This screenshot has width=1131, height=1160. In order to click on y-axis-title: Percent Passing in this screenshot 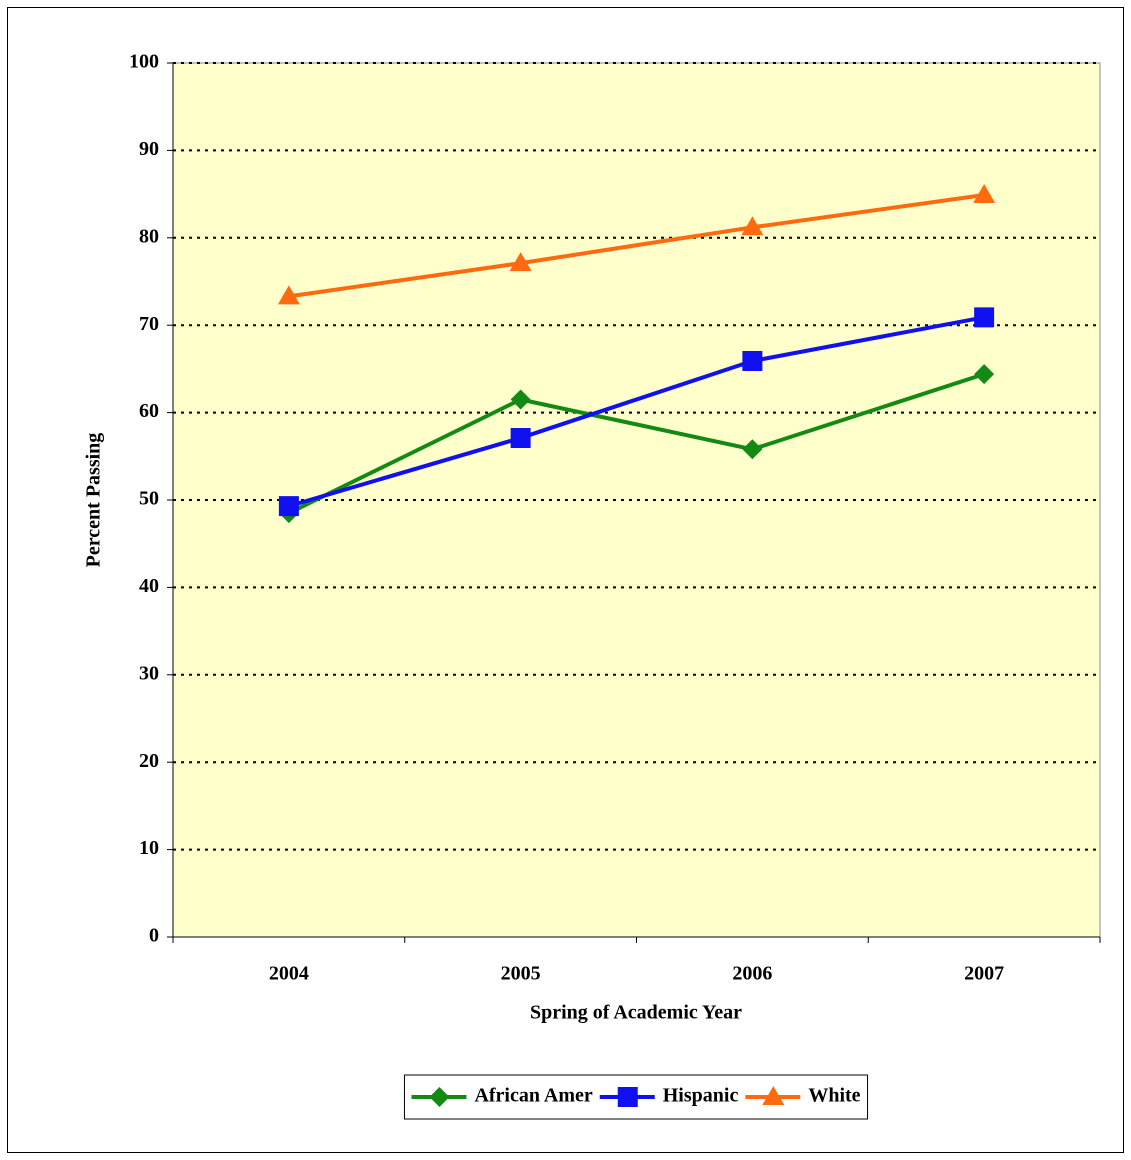, I will do `click(94, 500)`.